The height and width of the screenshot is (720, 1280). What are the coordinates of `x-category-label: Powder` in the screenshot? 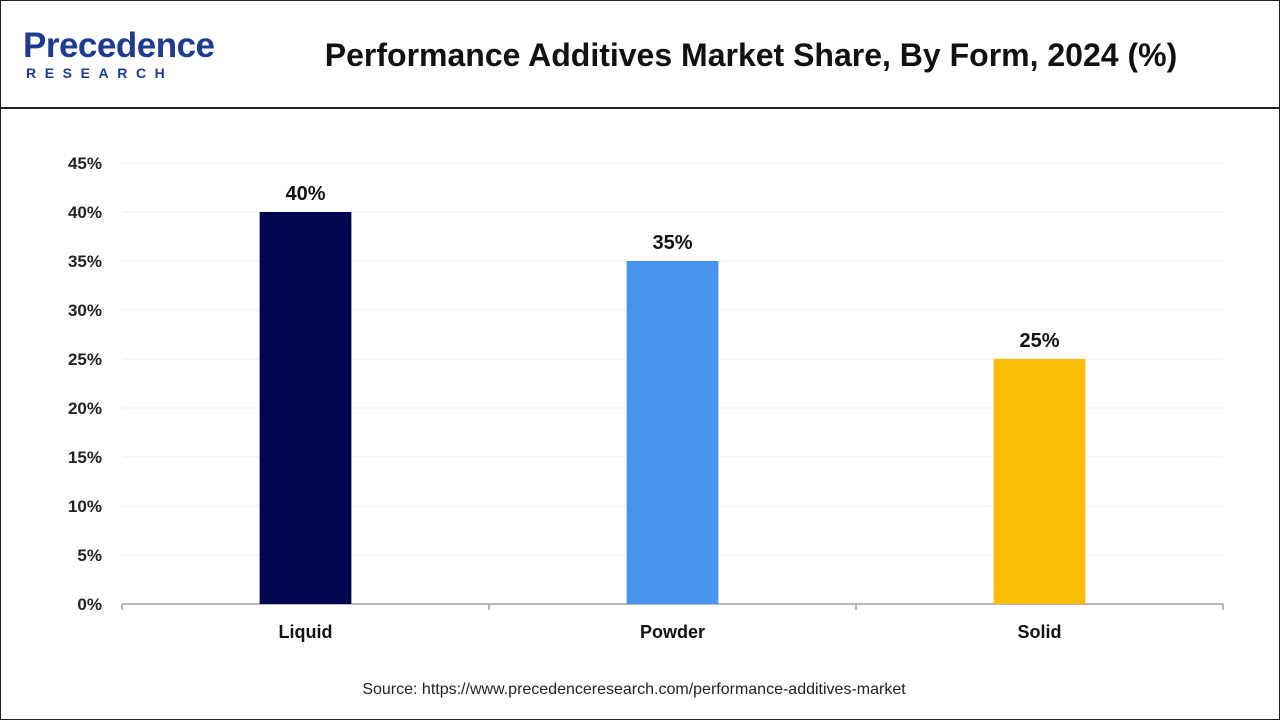 It's located at (672, 632).